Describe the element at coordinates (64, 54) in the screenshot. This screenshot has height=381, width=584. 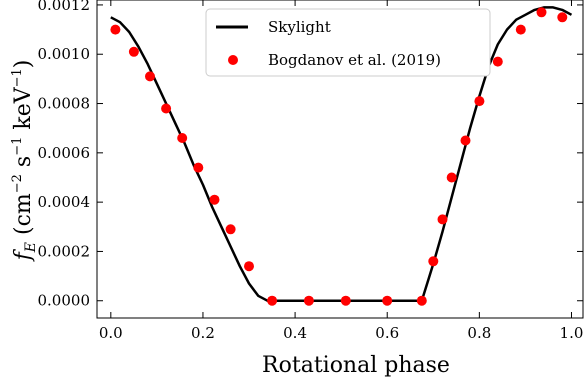
I see `y-tick-label: 0.0010` at that location.